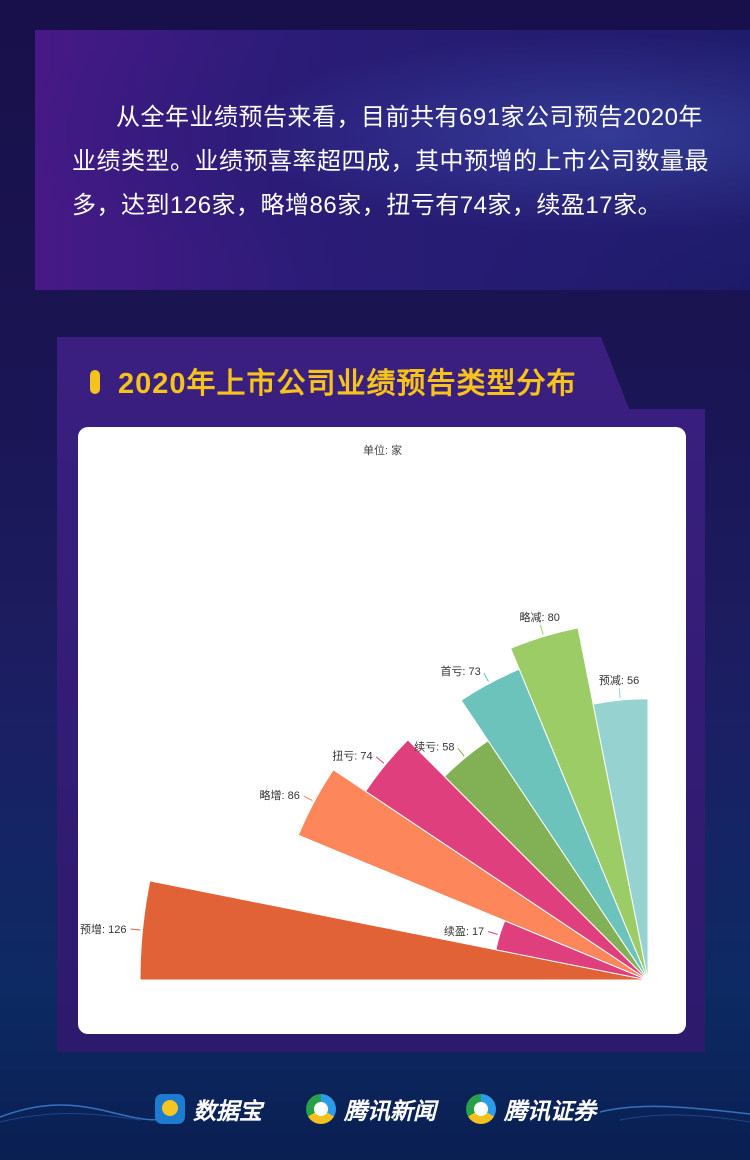  Describe the element at coordinates (540, 617) in the screenshot. I see `sector-label-6: 略减: 80` at that location.